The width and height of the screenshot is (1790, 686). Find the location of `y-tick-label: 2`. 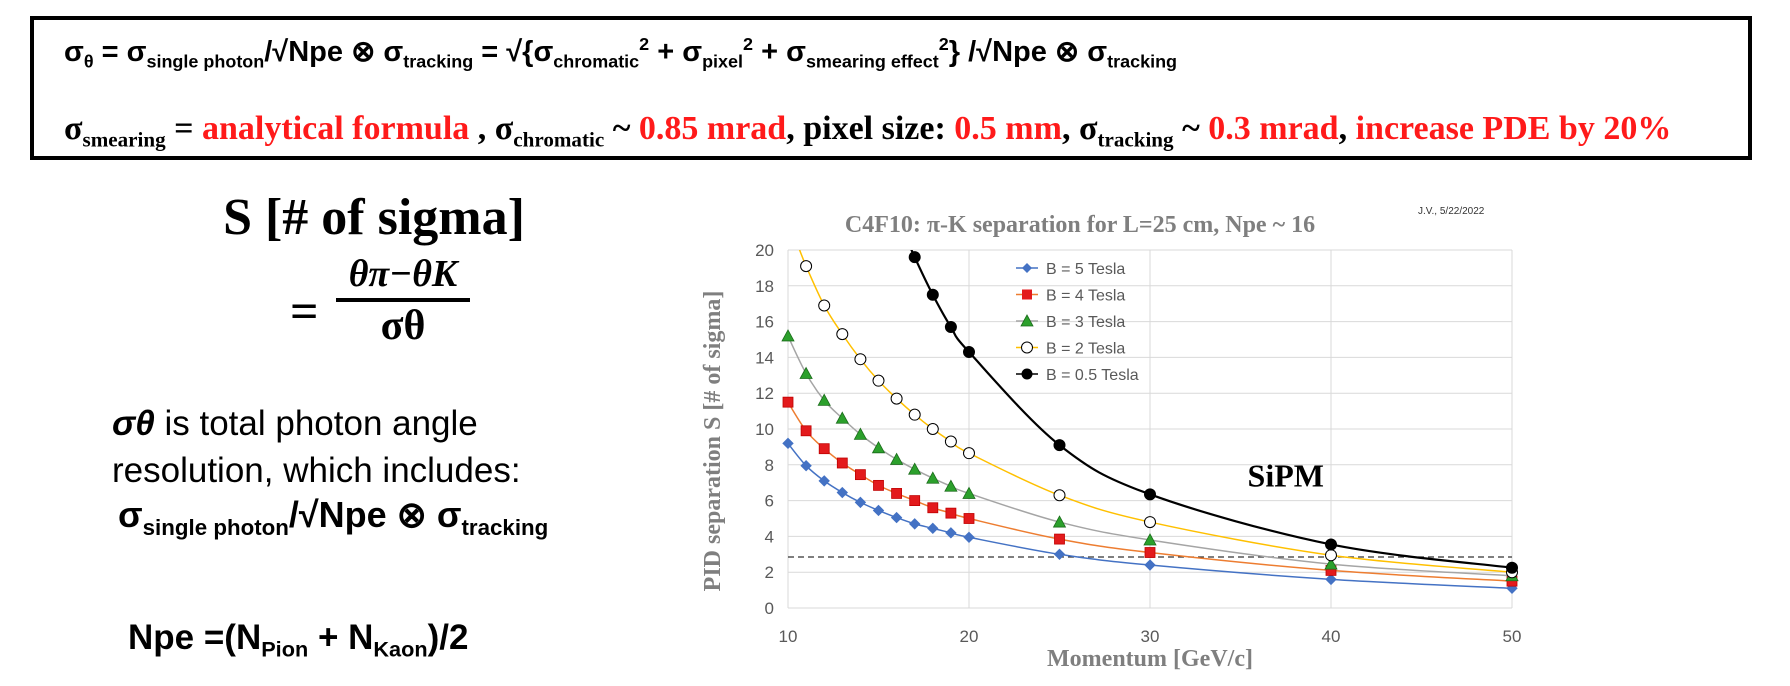

y-tick-label: 2 is located at coordinates (769, 572).